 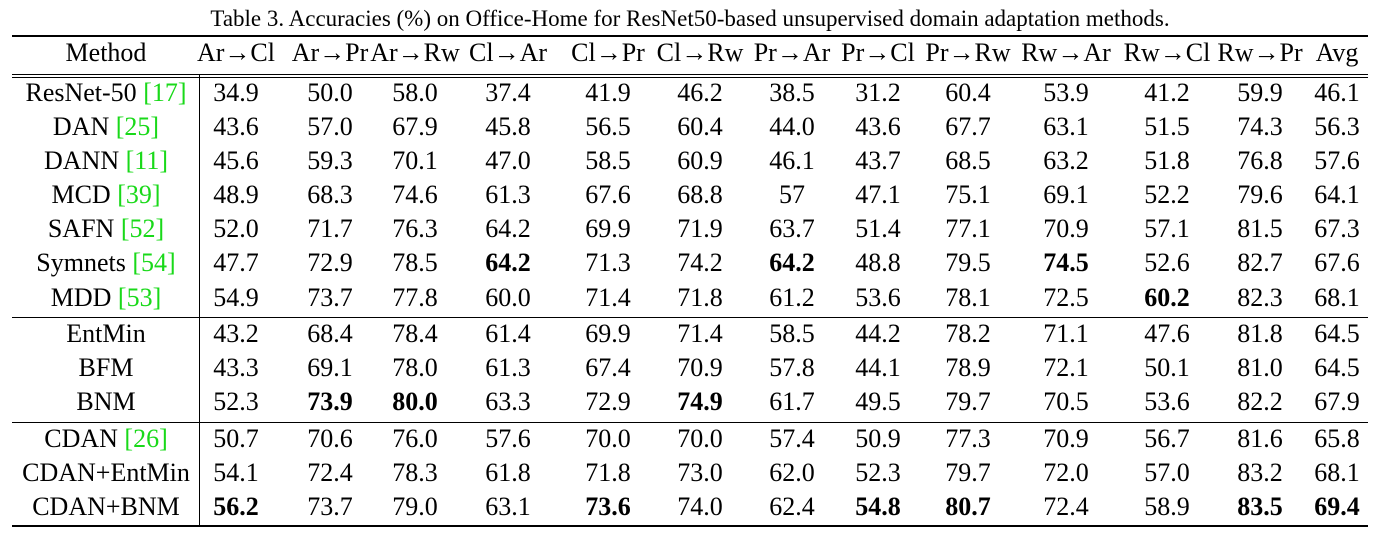 I want to click on table-cell: 80.0, so click(x=415, y=401).